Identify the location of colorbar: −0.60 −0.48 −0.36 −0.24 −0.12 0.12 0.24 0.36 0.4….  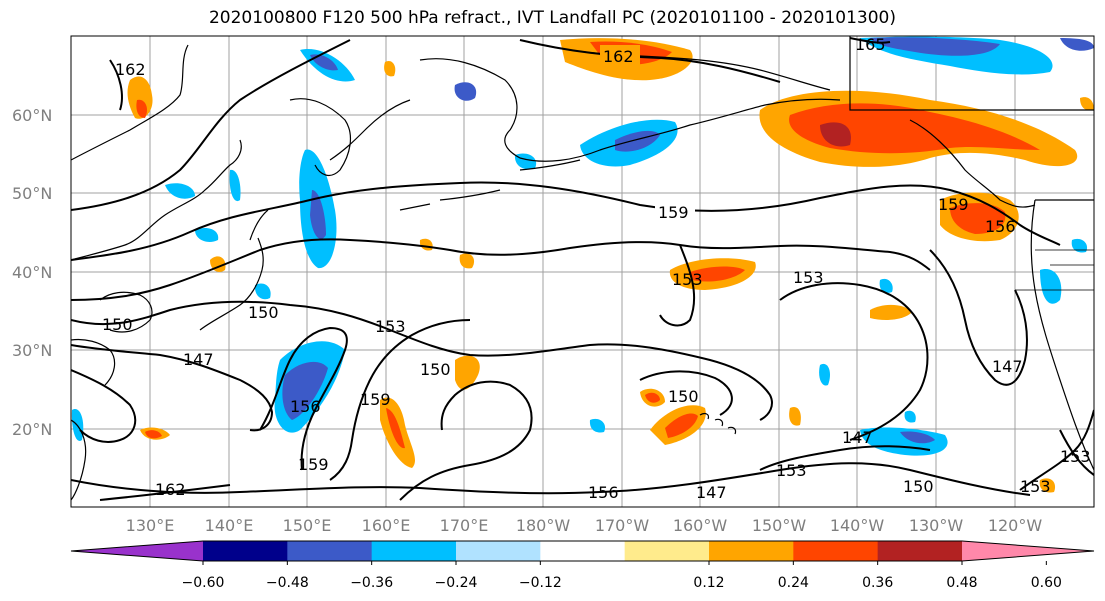
(582, 565).